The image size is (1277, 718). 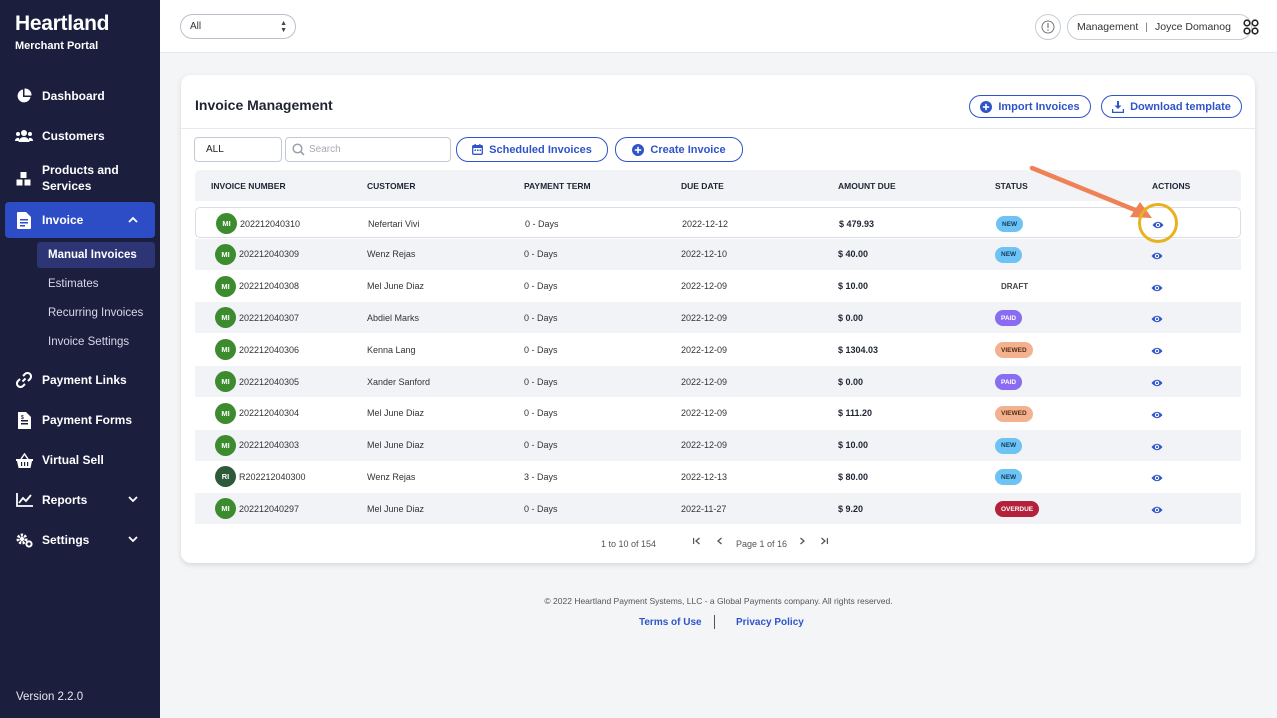 What do you see at coordinates (857, 223) in the screenshot?
I see `amount-due: $ 479.93` at bounding box center [857, 223].